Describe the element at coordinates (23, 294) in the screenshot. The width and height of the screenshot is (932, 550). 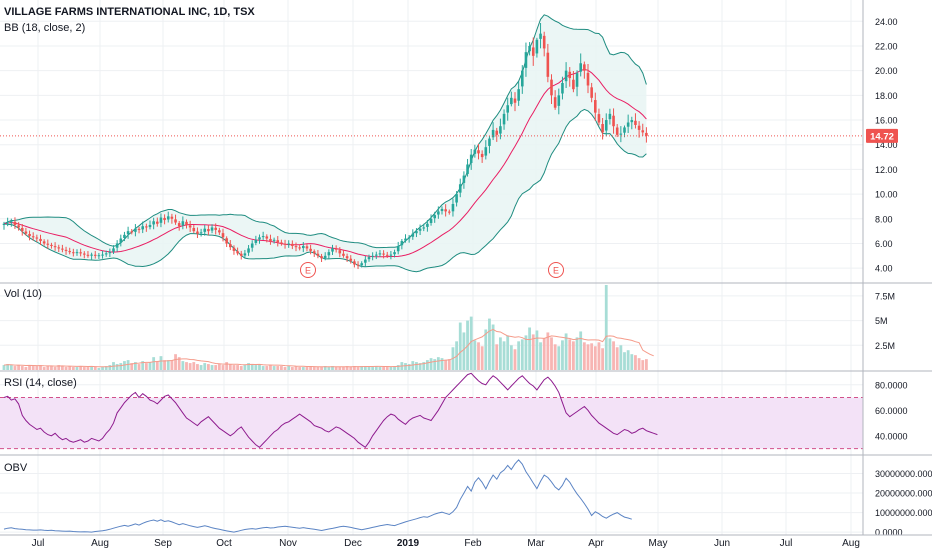
I see `volume-legend-label: Vol (10)` at that location.